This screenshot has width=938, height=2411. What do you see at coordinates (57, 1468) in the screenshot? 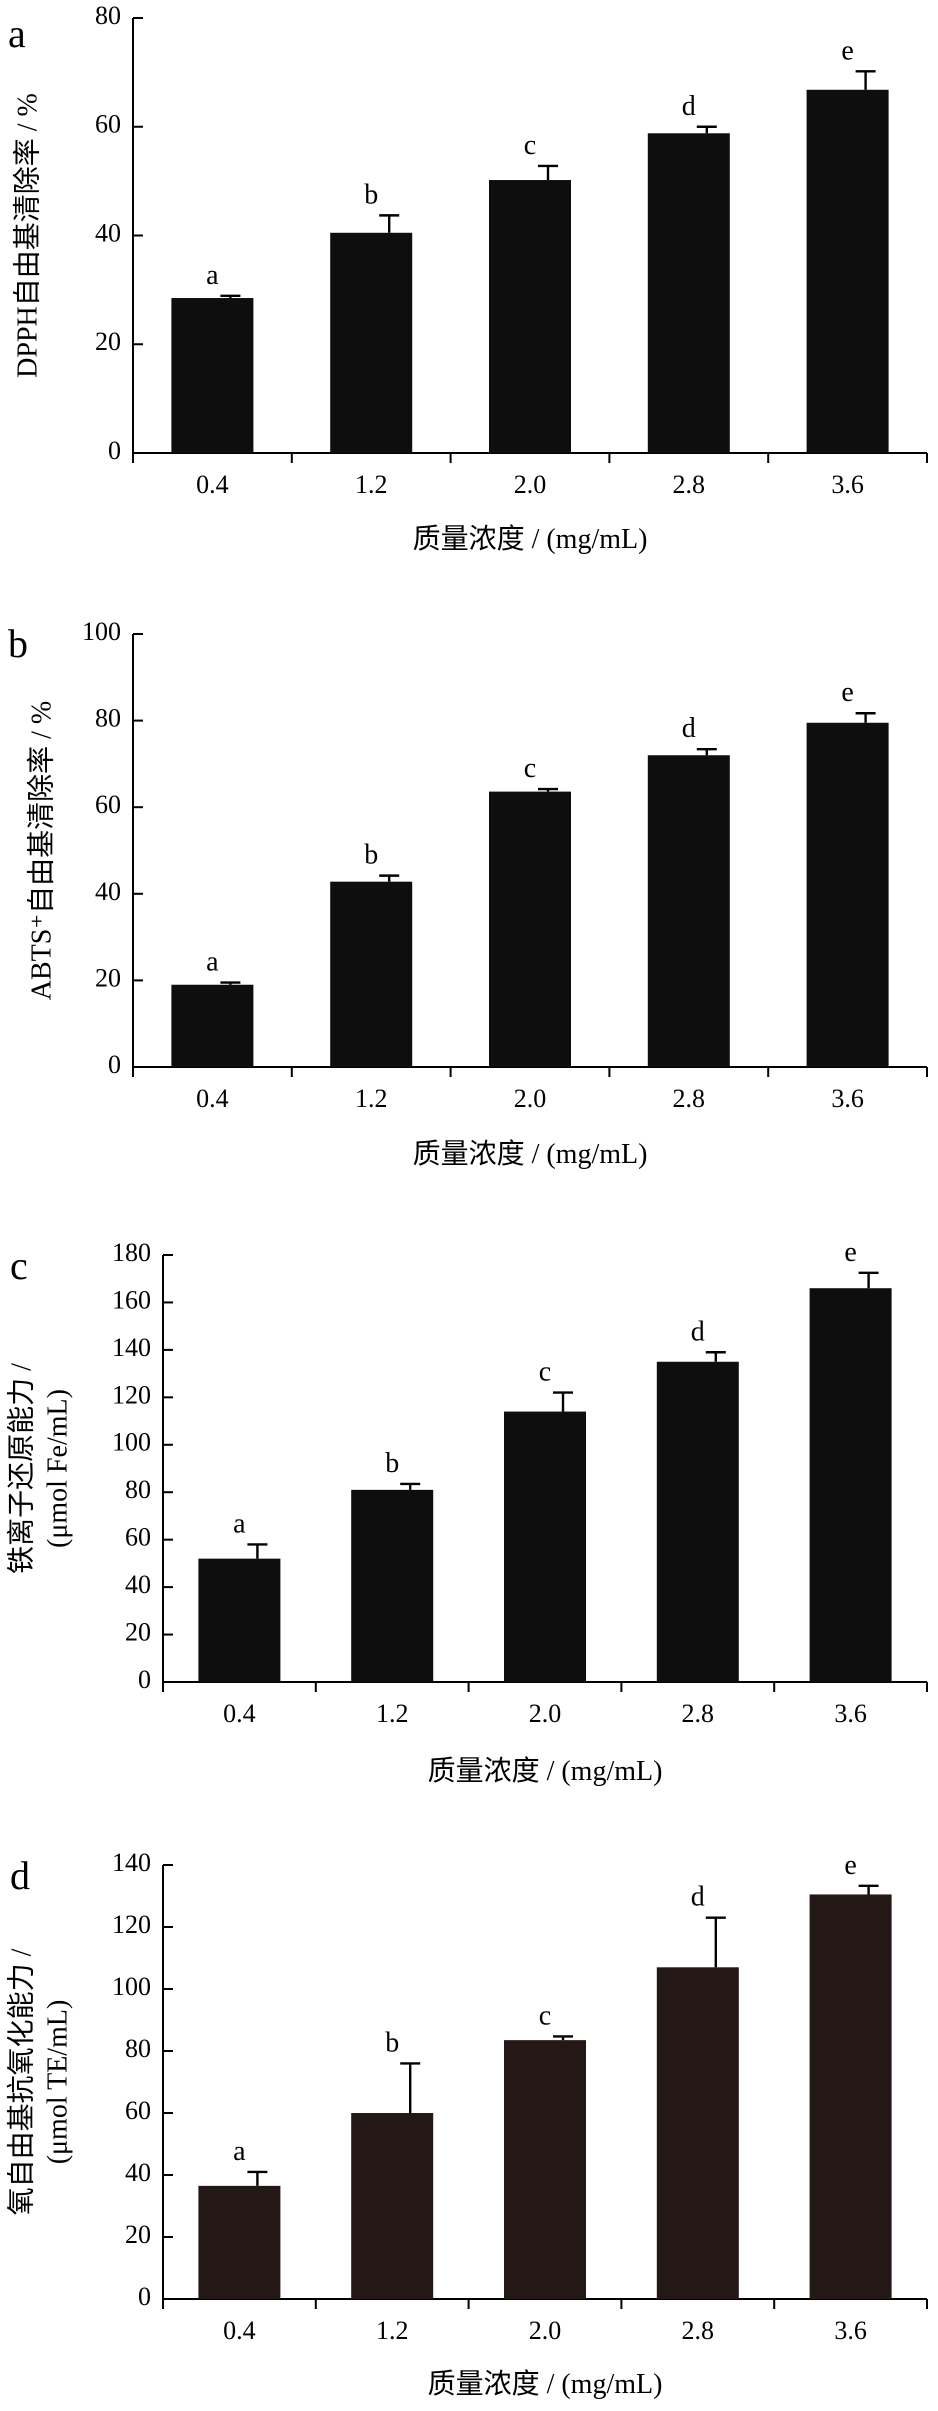
I see `y-axis-title: (μmol Fe/mL)` at bounding box center [57, 1468].